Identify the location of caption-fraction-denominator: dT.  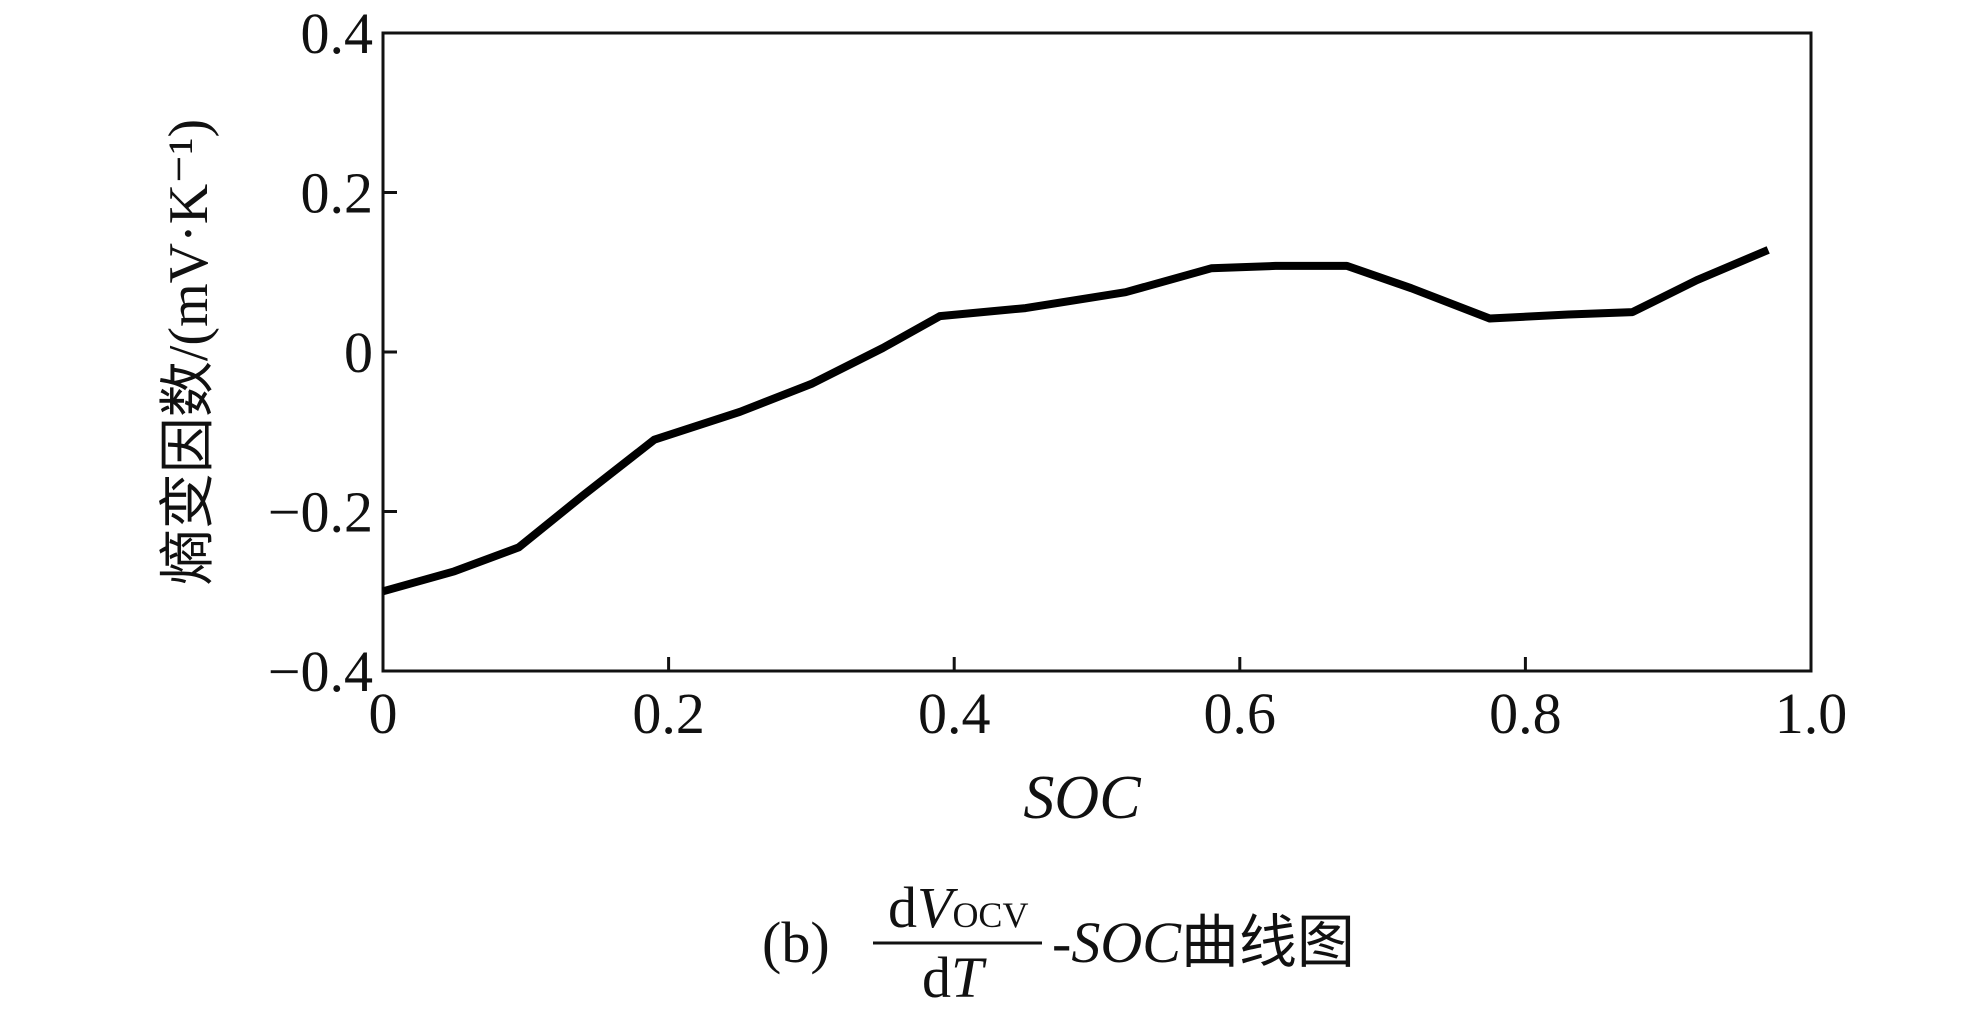
(954, 977).